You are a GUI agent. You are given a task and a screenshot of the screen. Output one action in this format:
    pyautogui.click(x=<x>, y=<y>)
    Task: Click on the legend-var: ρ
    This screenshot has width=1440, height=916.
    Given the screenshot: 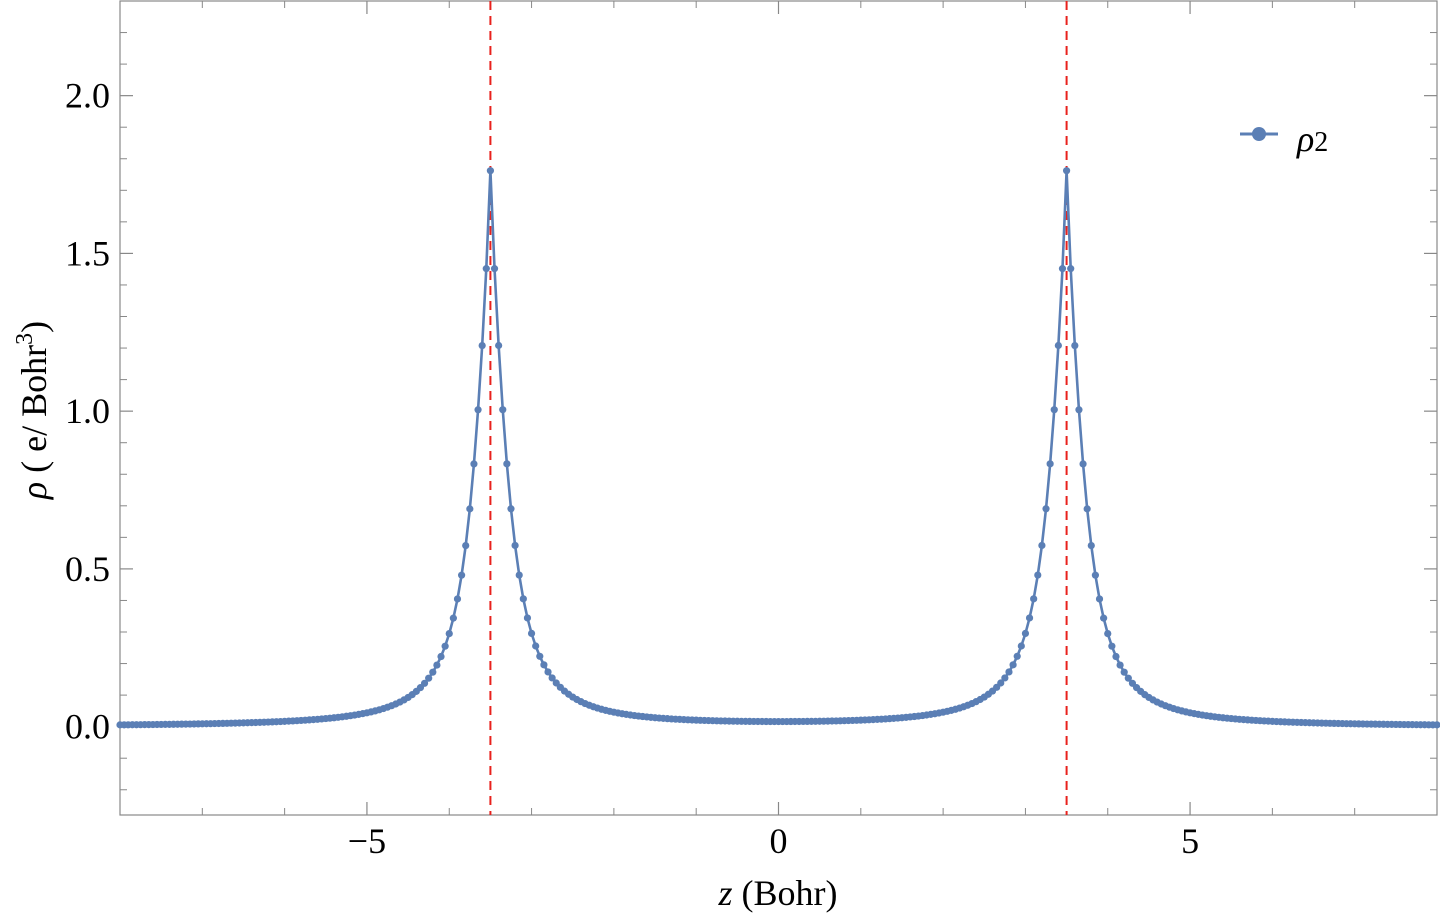 What is the action you would take?
    pyautogui.click(x=1305, y=139)
    